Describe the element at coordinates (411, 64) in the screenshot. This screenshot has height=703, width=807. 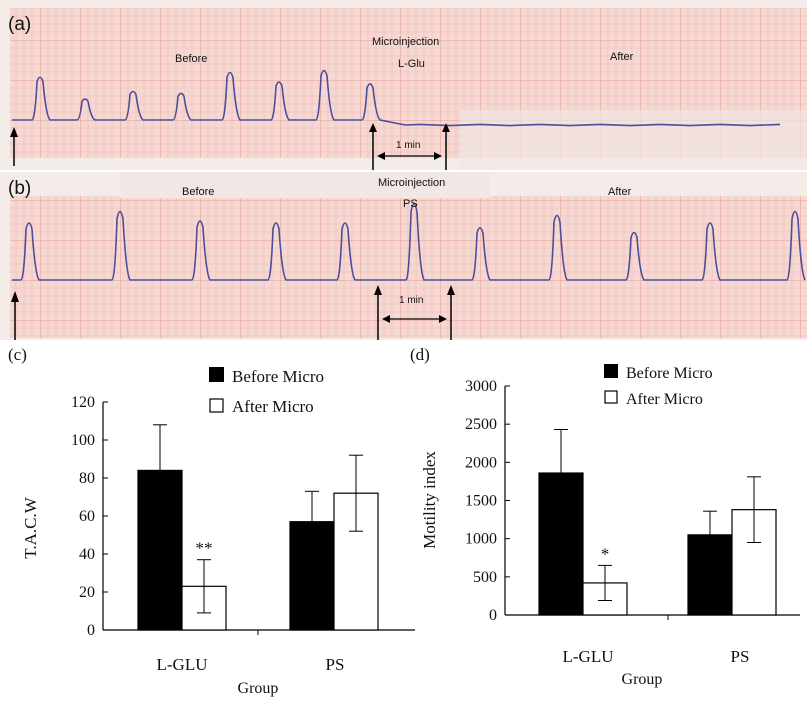
I see `panel-a-agent-text: L-Glu` at that location.